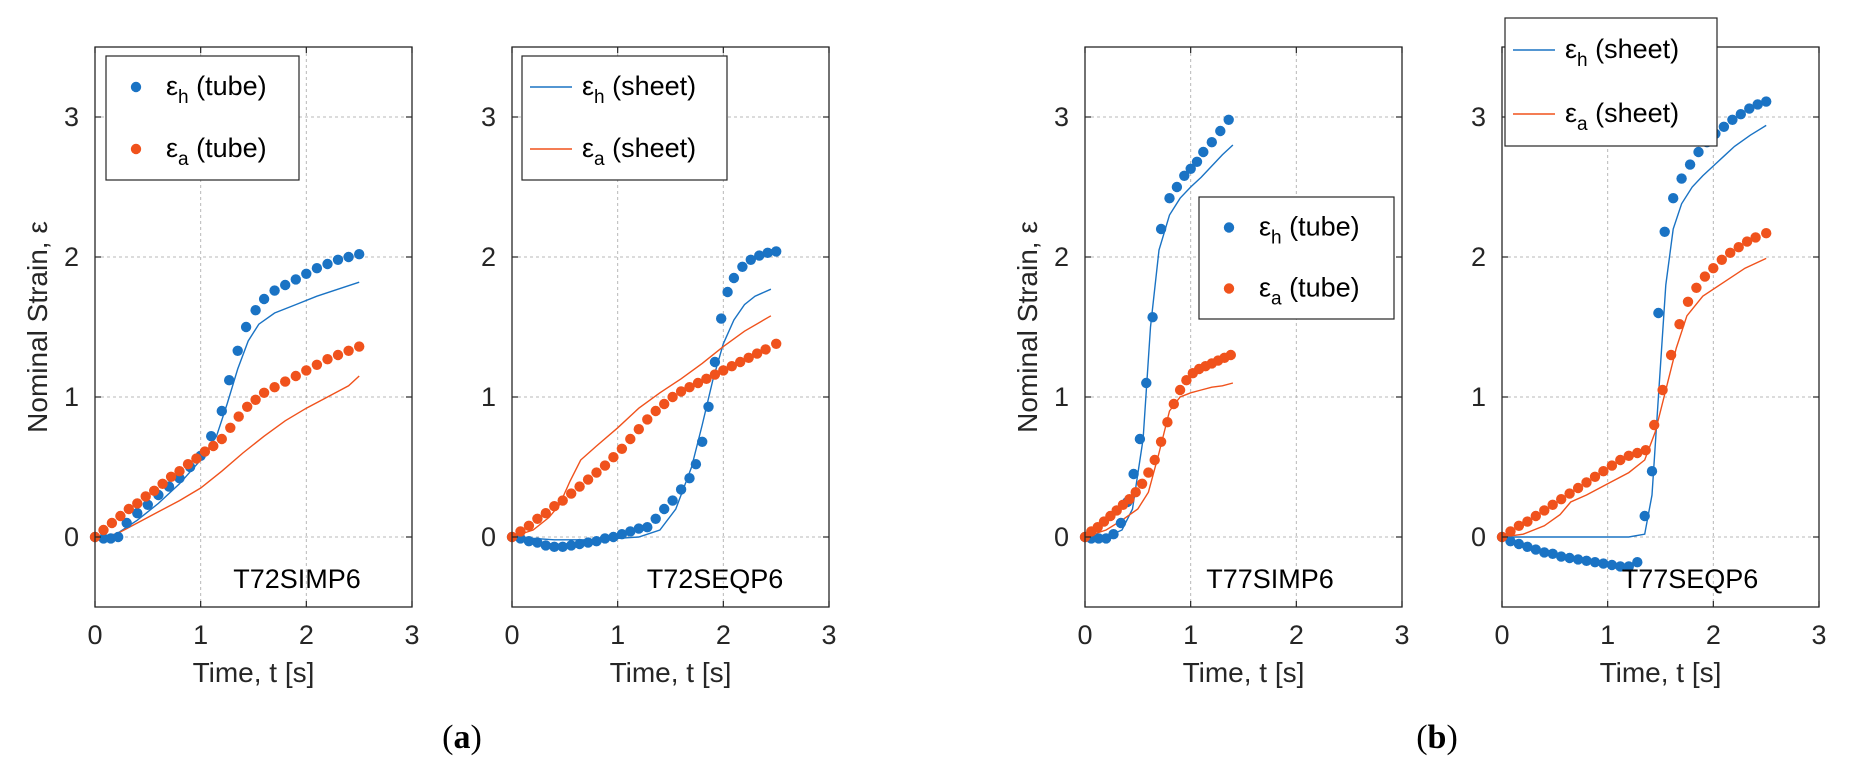  I want to click on x-axis-label: Time, t [s], so click(1661, 672).